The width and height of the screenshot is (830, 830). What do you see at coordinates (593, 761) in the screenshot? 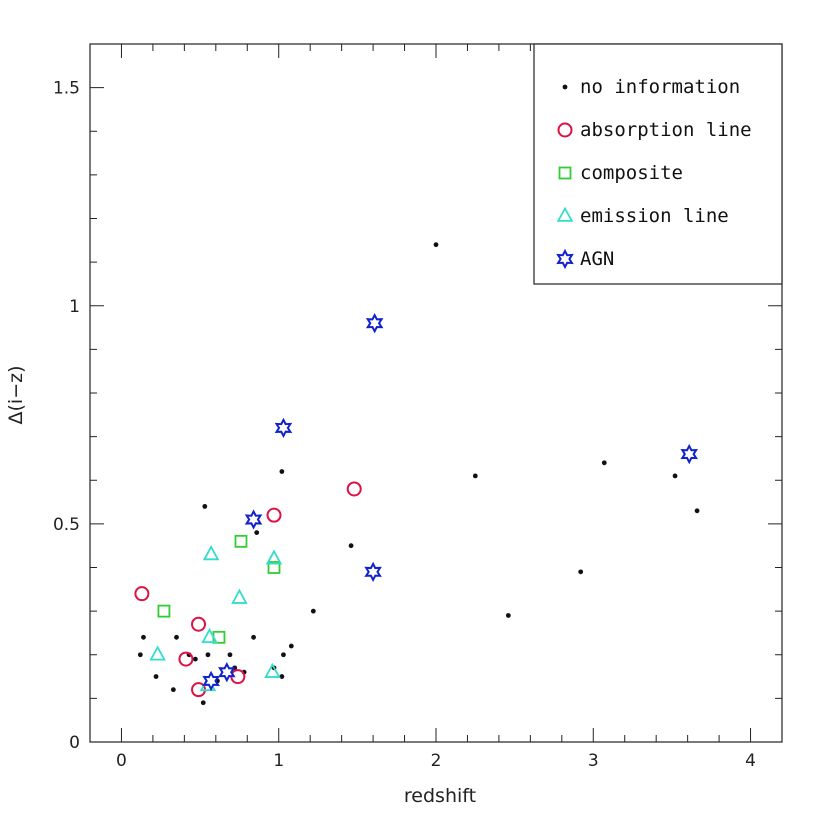
I see `x-tick-label: 3` at bounding box center [593, 761].